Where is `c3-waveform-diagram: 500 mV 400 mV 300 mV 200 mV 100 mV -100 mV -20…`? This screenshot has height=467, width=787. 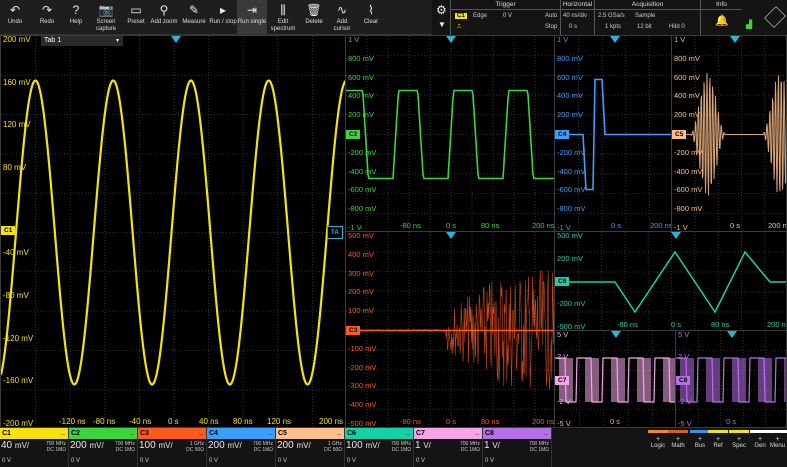
c3-waveform-diagram: 500 mV 400 mV 300 mV 200 mV 100 mV -100 mV -20… is located at coordinates (450, 329).